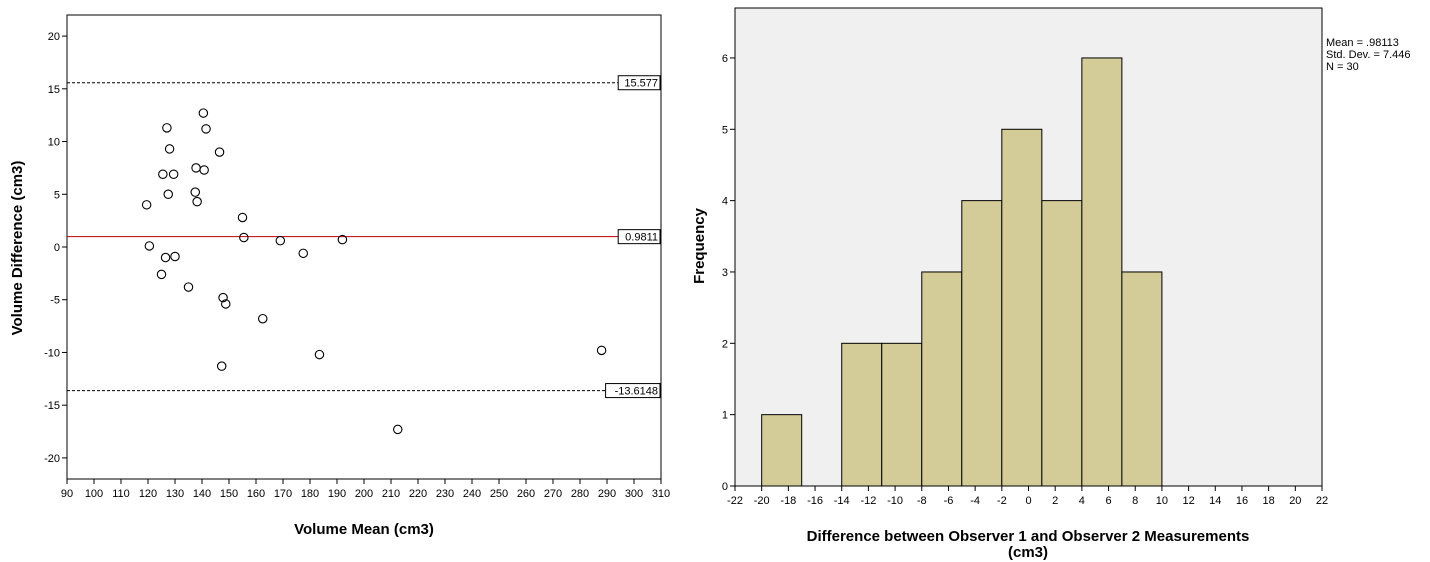  What do you see at coordinates (1322, 501) in the screenshot?
I see `x-tick-label: 22` at bounding box center [1322, 501].